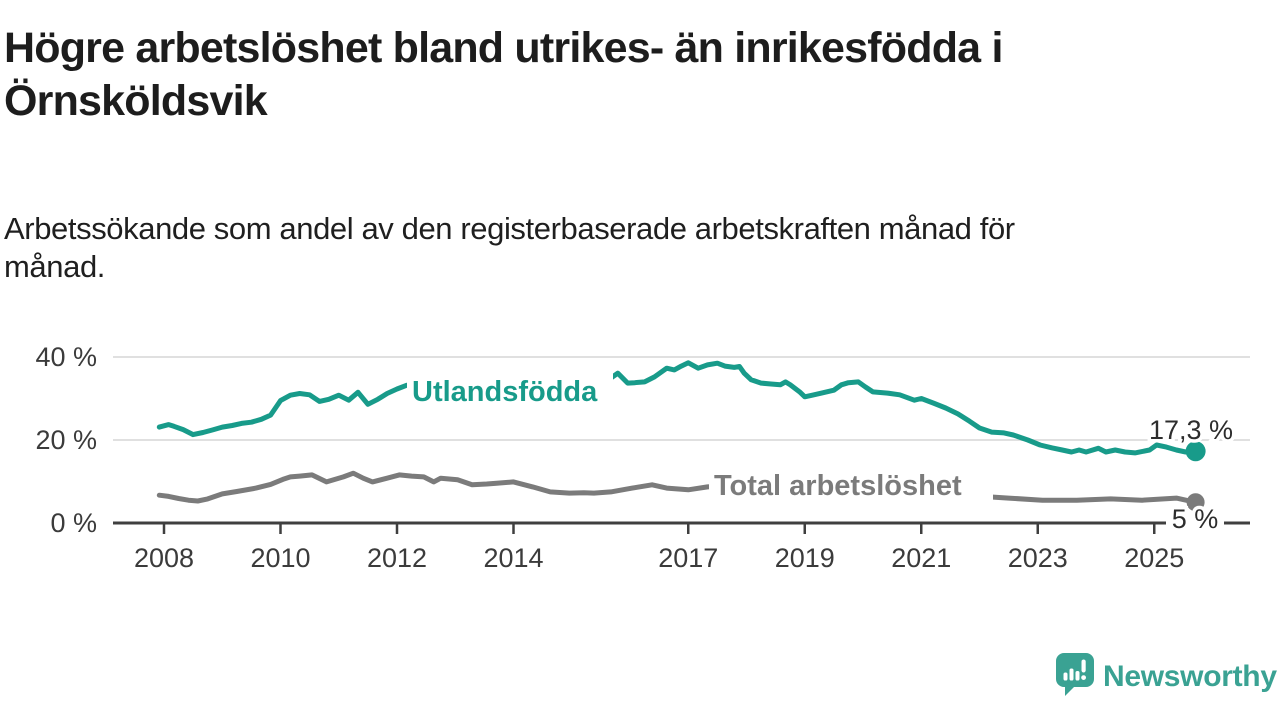 The height and width of the screenshot is (720, 1280). What do you see at coordinates (688, 558) in the screenshot?
I see `x-axis-tick-label: 2017` at bounding box center [688, 558].